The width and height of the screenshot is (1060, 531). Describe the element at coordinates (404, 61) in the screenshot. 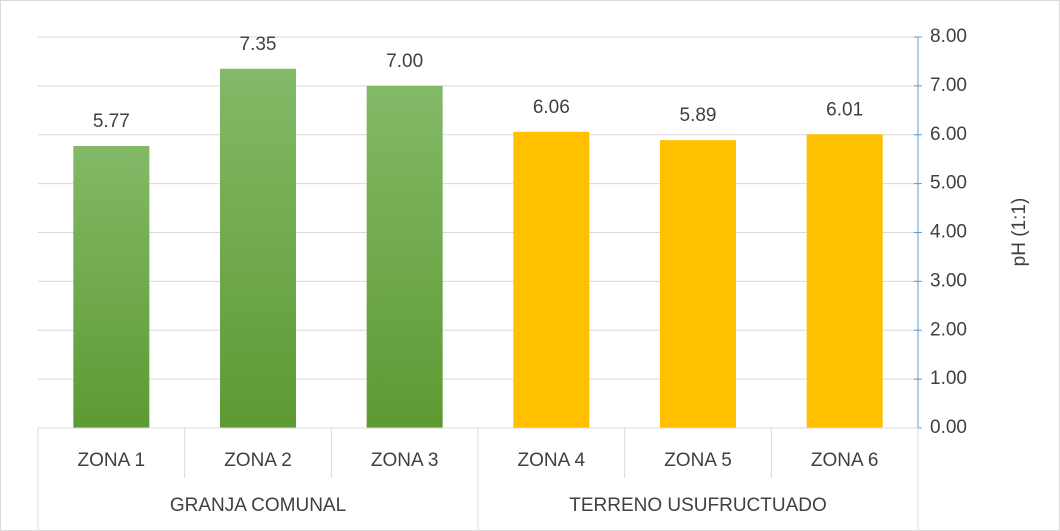

I see `data-label: 7.00` at that location.